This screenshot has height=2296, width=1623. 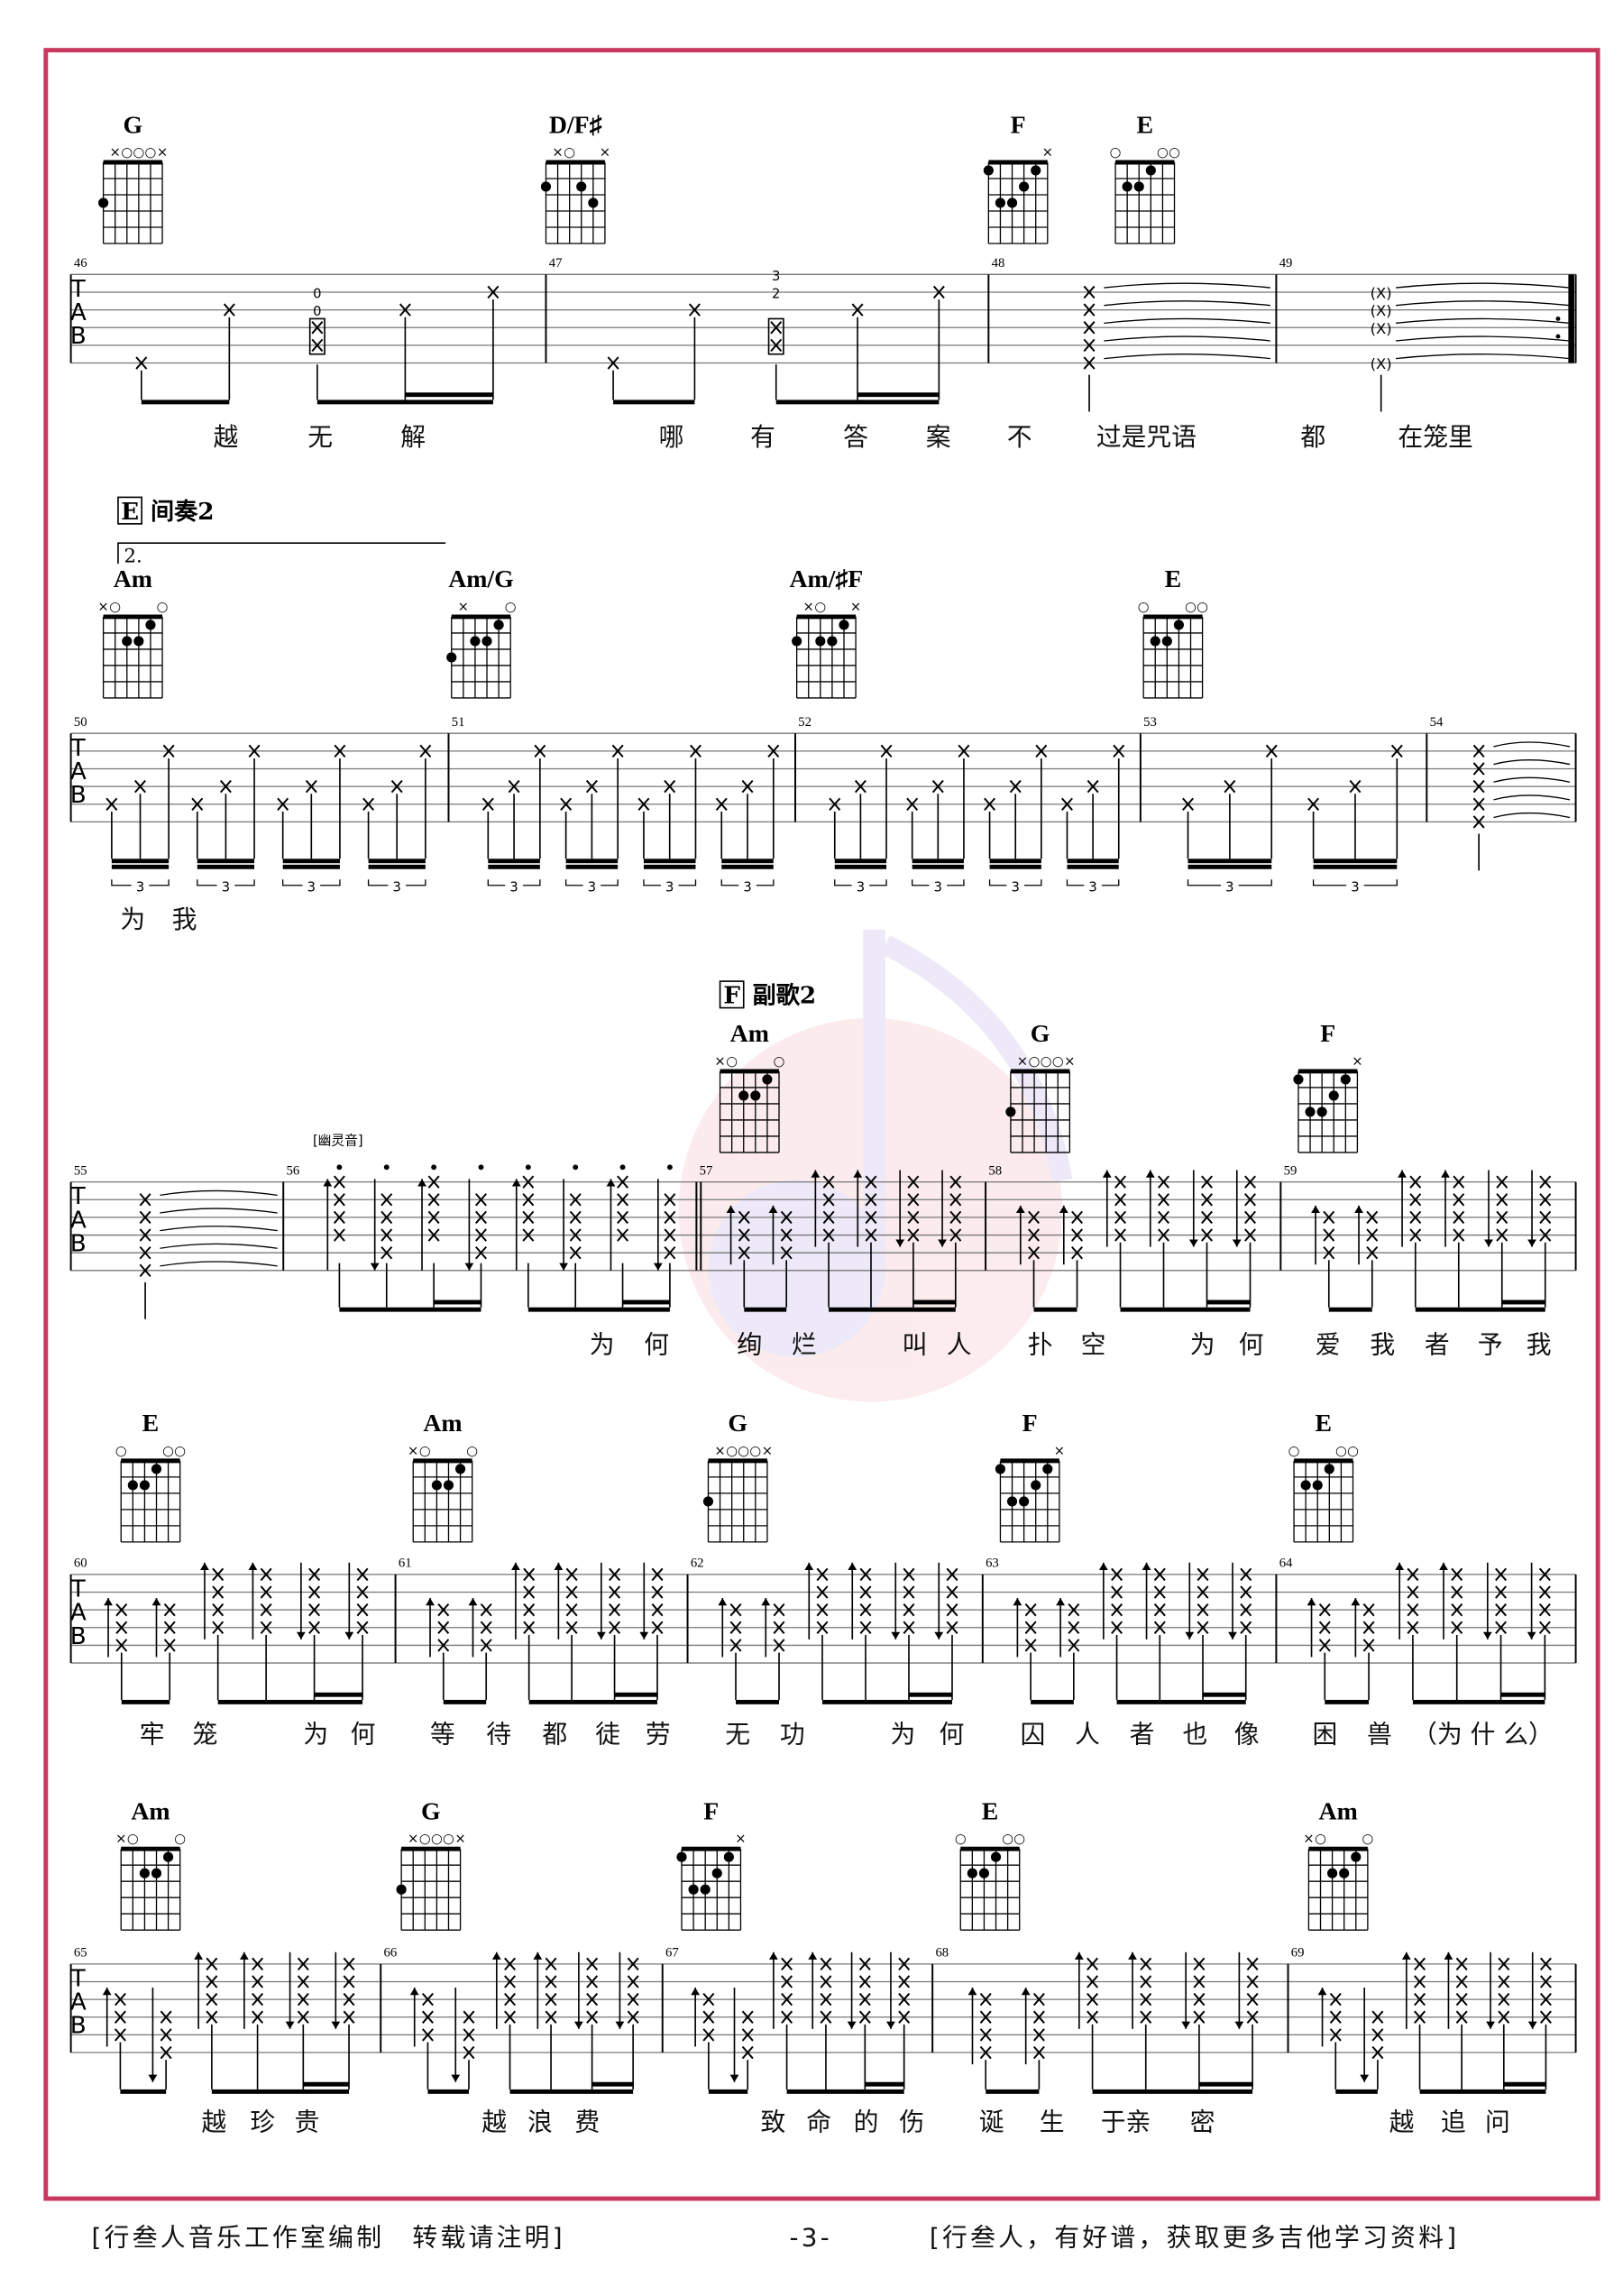 I want to click on chord-name: Am, so click(x=442, y=1423).